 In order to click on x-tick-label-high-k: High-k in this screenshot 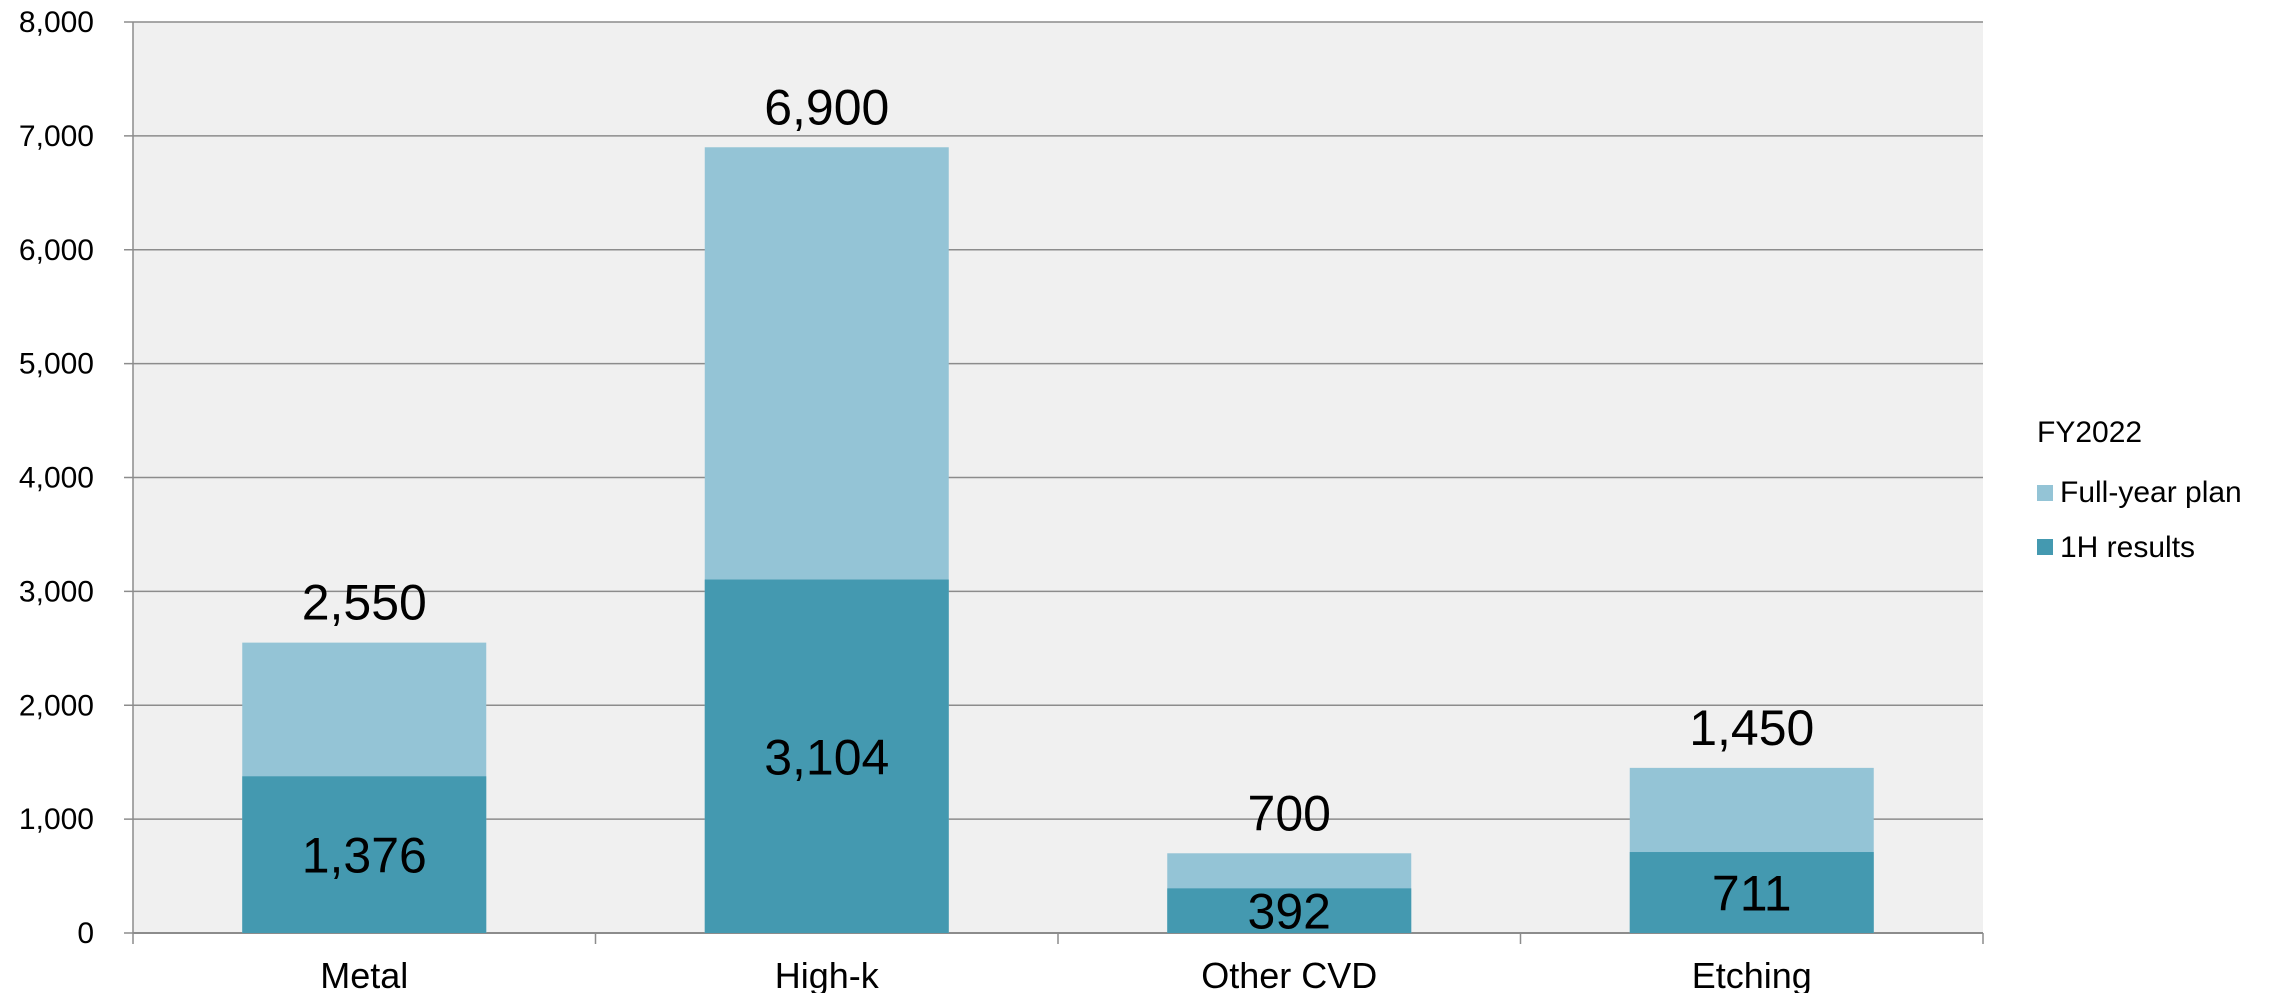, I will do `click(827, 974)`.